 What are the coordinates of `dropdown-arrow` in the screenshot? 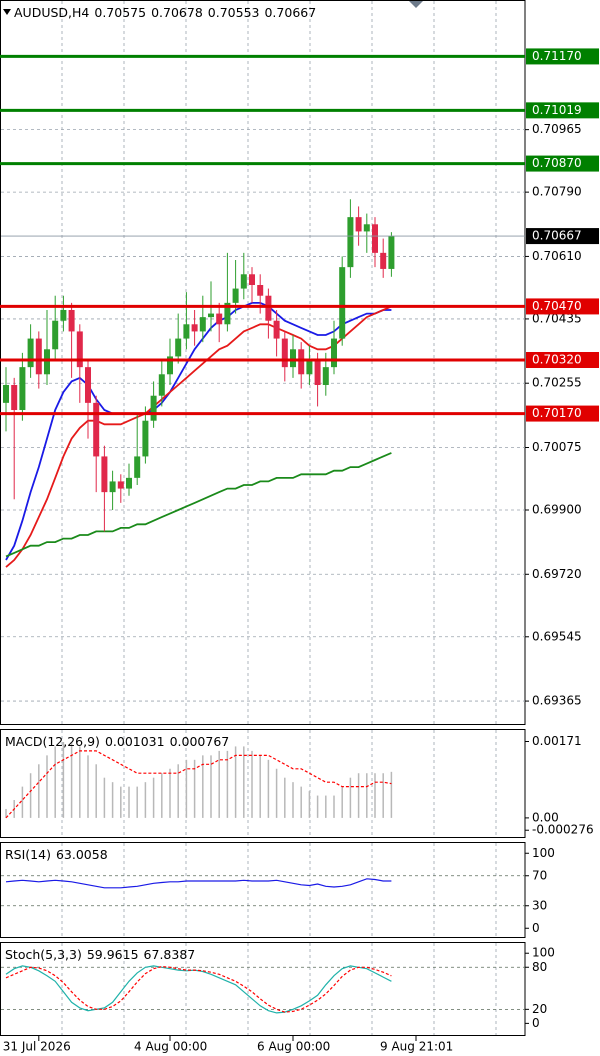 It's located at (416, 4).